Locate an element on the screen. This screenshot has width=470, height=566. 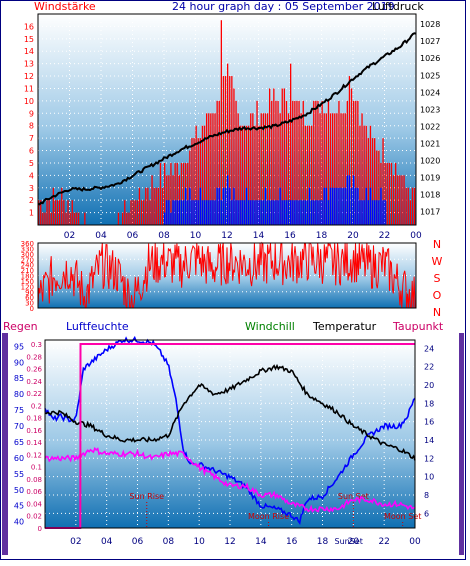
hour-tick-label: 10 is located at coordinates (199, 542).